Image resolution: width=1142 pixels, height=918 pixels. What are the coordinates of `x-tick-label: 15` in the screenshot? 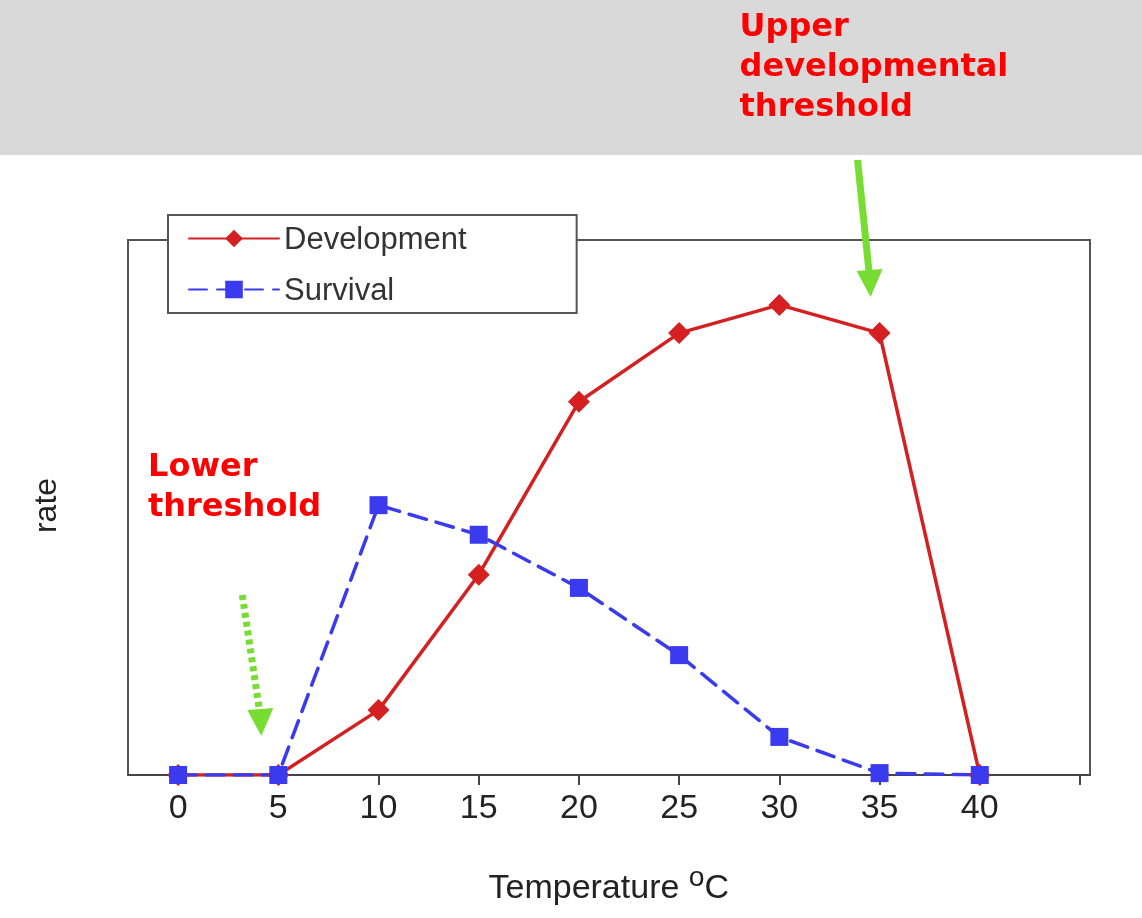 It's located at (478, 806).